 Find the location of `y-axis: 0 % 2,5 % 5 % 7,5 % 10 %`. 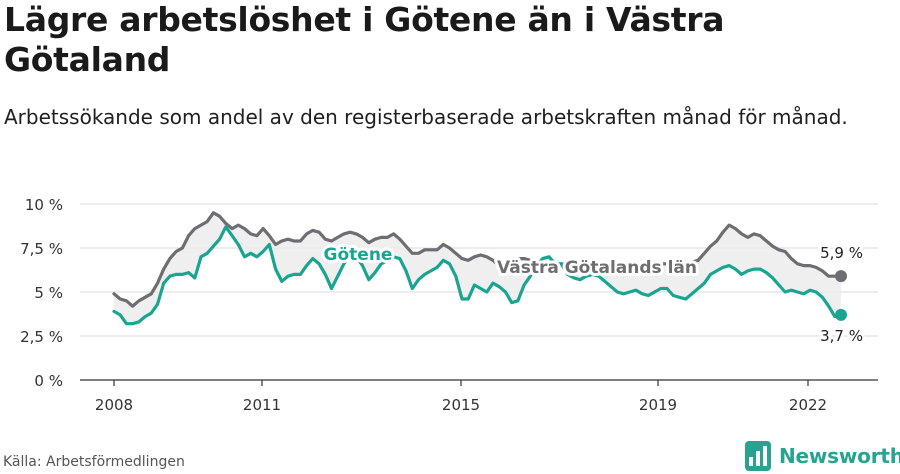

y-axis: 0 % 2,5 % 5 % 7,5 % 10 % is located at coordinates (41, 293).